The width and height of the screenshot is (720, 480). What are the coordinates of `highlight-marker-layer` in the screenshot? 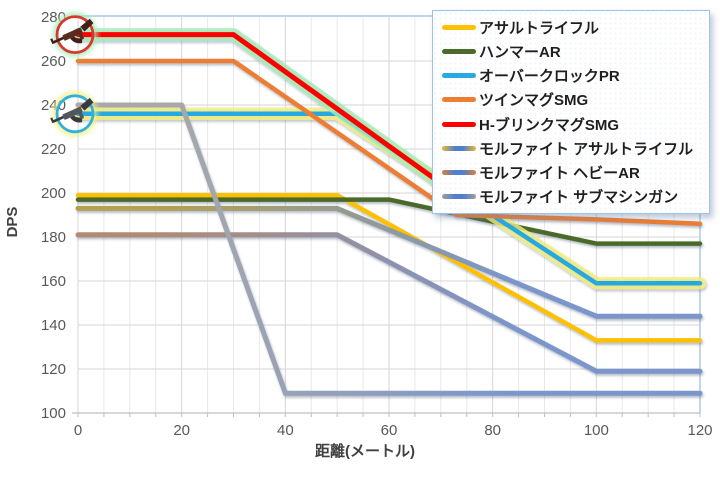 It's located at (75, 74).